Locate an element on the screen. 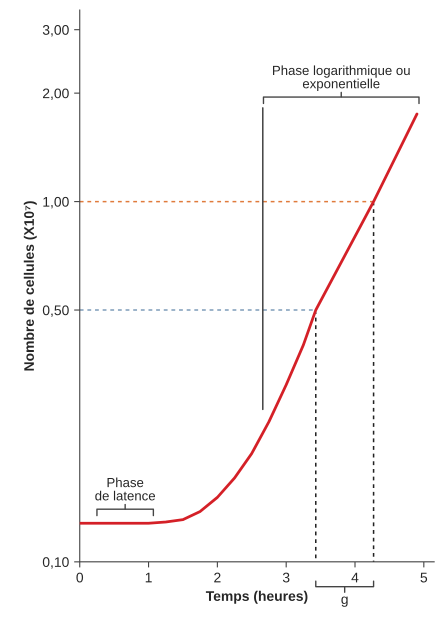  y-tick-label: 3,00 is located at coordinates (55, 31).